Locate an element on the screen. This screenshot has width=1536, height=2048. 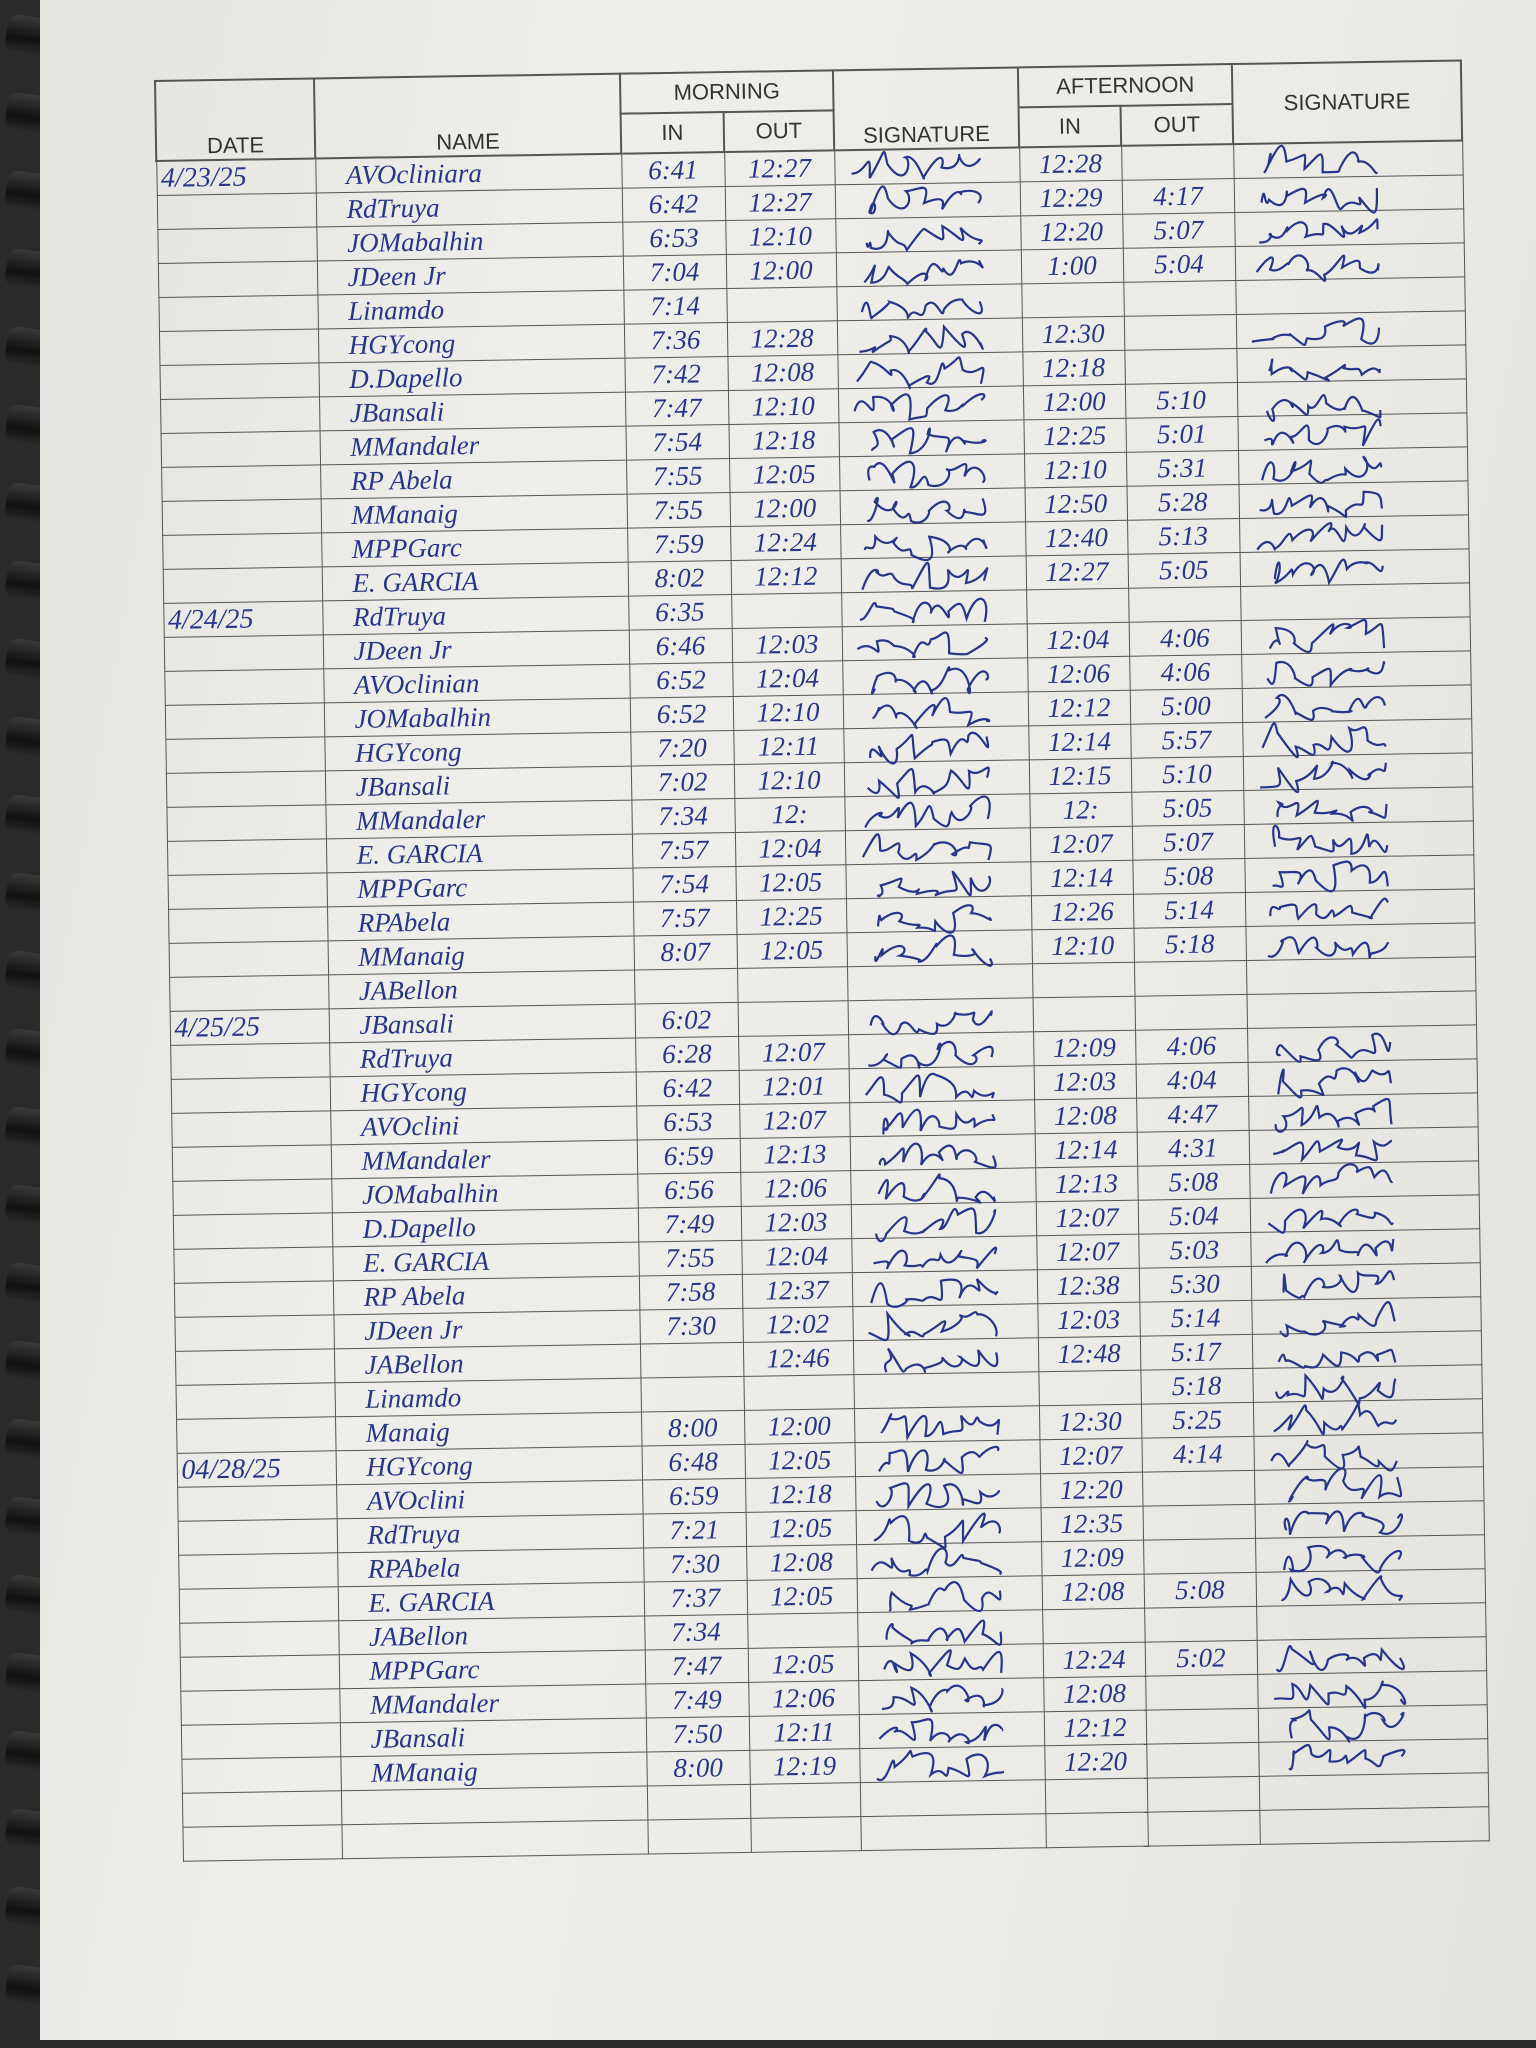
afternoon-in-cell: 12:28 is located at coordinates (1070, 163).